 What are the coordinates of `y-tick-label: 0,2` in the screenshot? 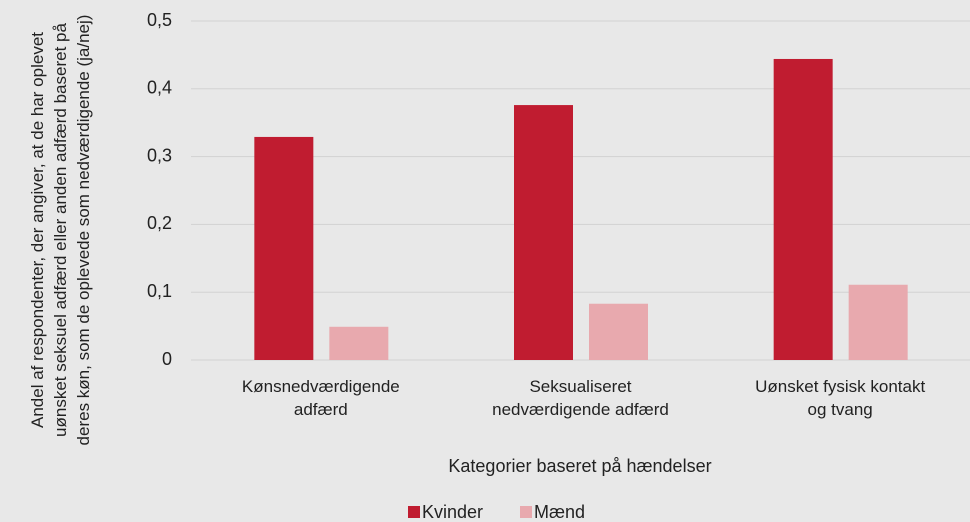 It's located at (159, 223).